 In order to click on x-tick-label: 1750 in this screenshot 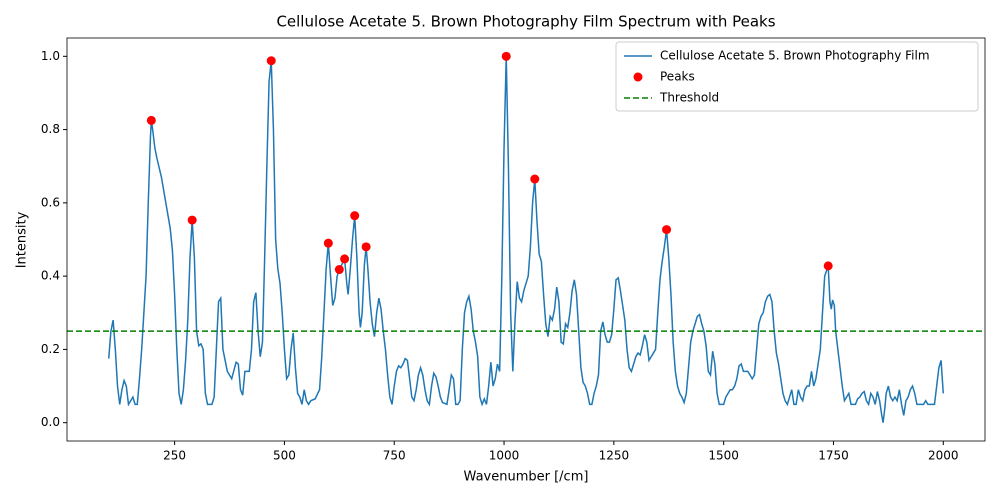, I will do `click(833, 456)`.